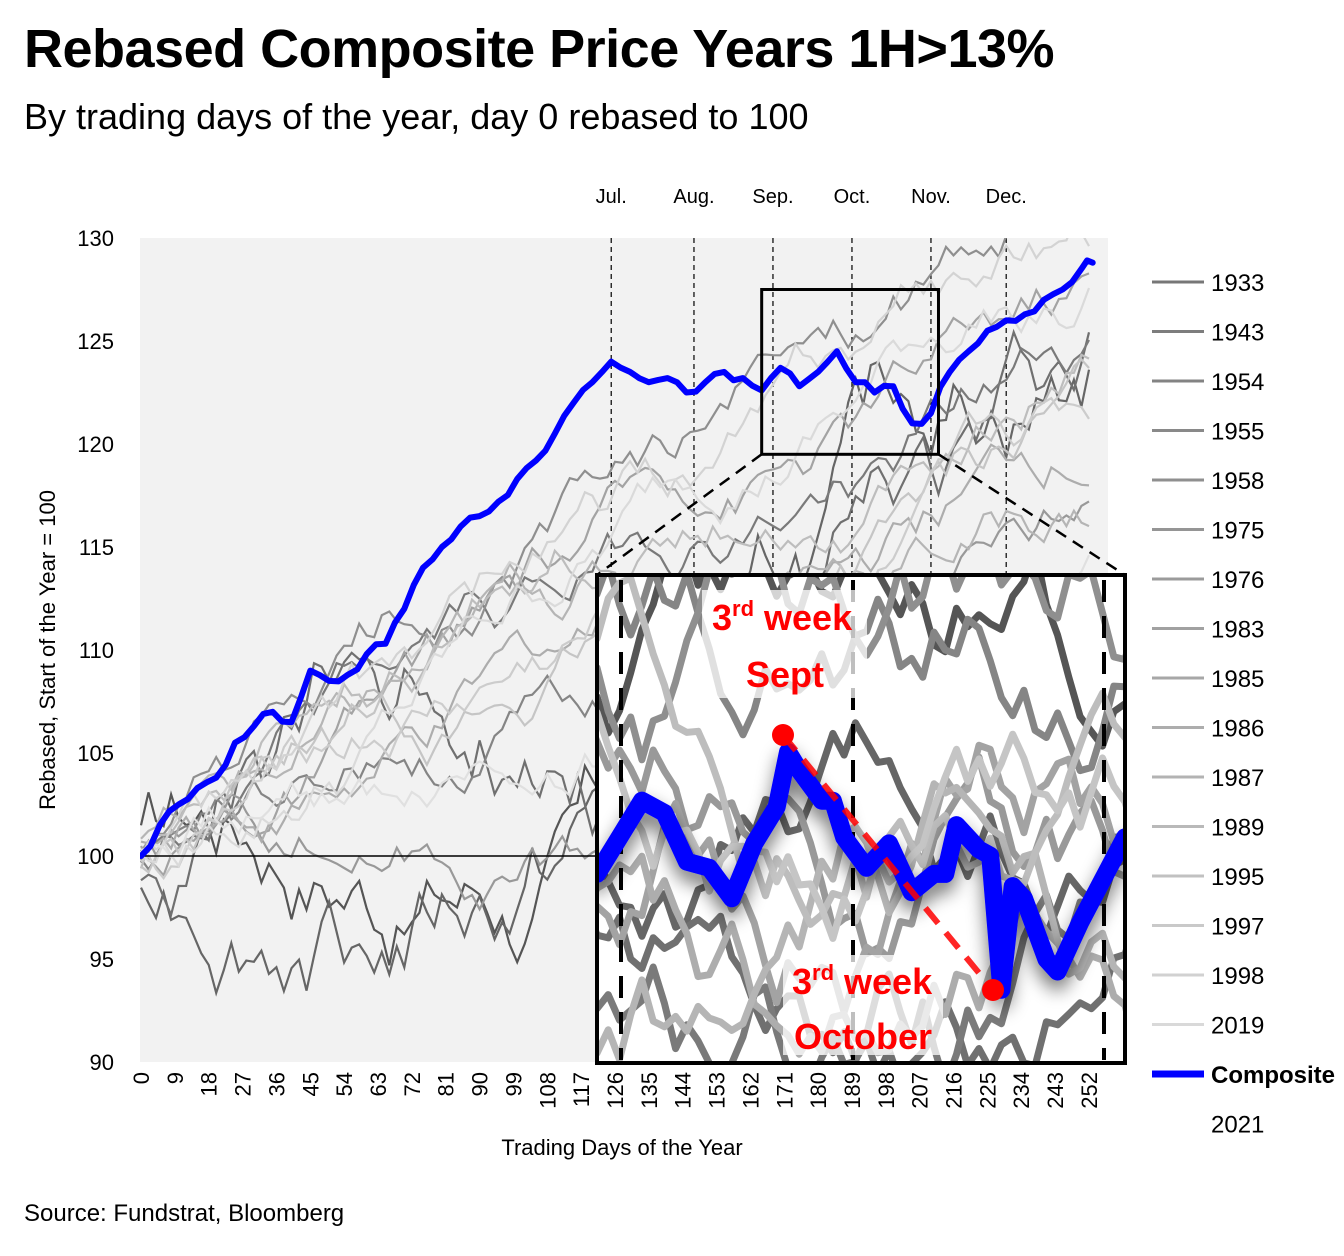 The height and width of the screenshot is (1256, 1344). Describe the element at coordinates (717, 1090) in the screenshot. I see `x-tick-label: 153` at that location.